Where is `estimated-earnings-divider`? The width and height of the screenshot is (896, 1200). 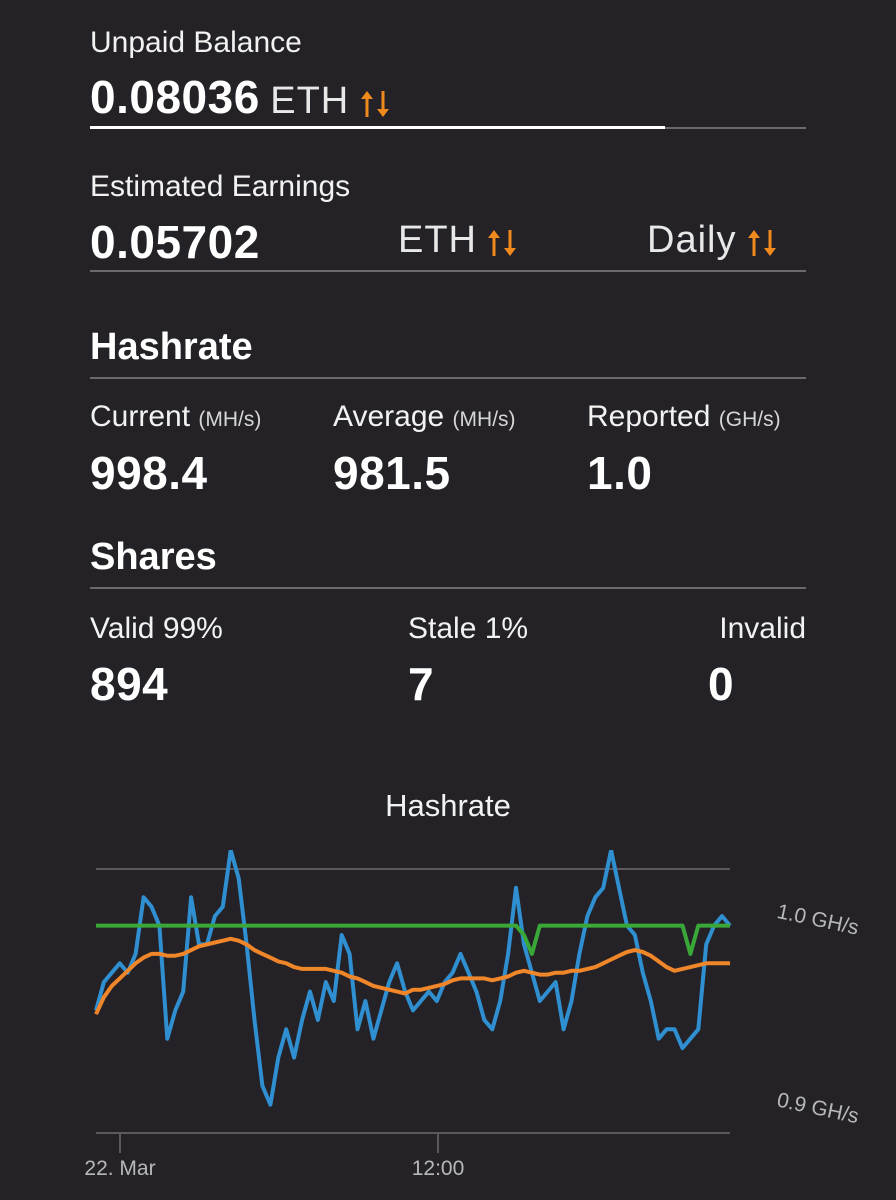
estimated-earnings-divider is located at coordinates (448, 271).